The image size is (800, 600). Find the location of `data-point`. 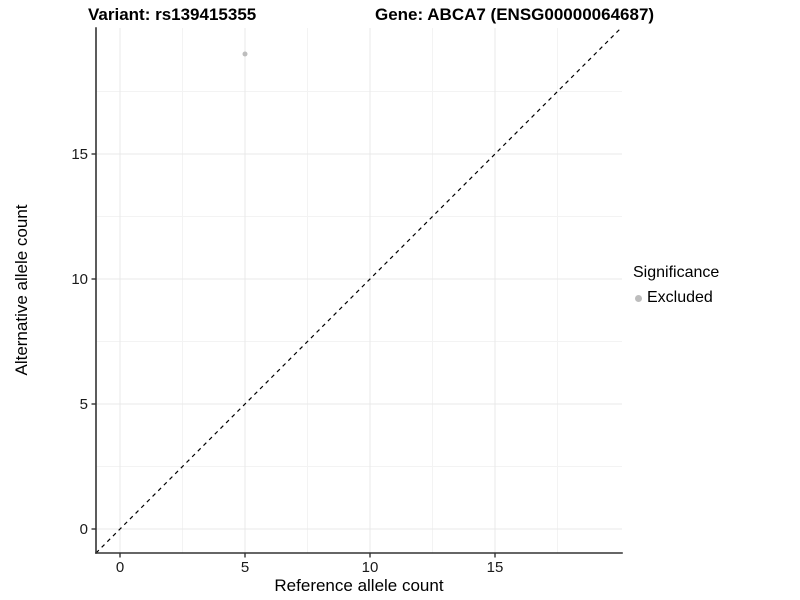

data-point is located at coordinates (245, 54).